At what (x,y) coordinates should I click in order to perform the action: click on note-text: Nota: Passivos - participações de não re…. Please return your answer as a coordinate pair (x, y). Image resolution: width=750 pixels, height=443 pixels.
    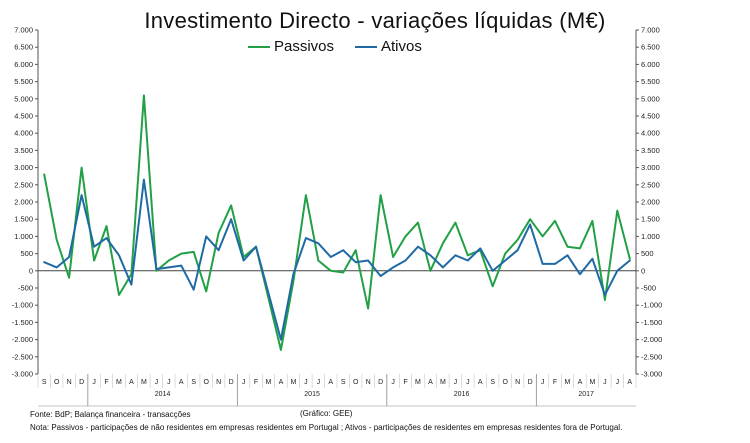
    Looking at the image, I should click on (326, 427).